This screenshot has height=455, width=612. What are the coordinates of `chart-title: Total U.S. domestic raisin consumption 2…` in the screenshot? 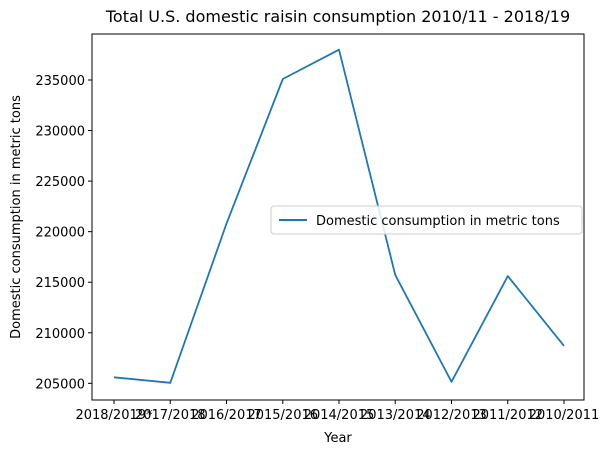 It's located at (337, 16).